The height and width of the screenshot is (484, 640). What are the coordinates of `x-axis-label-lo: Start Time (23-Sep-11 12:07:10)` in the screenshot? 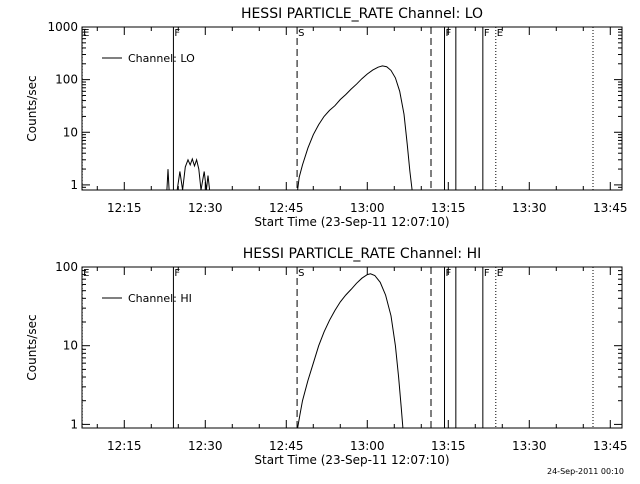 It's located at (351, 222).